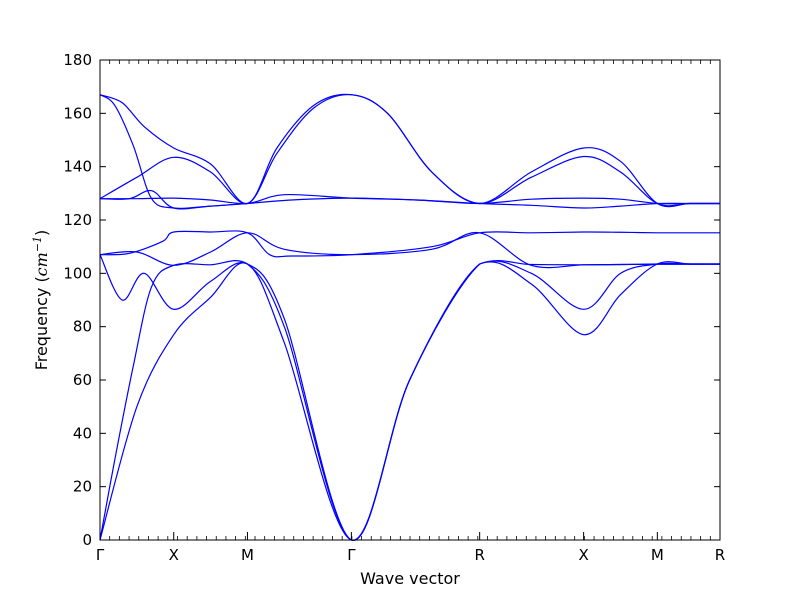  Describe the element at coordinates (41, 233) in the screenshot. I see `y-axis-label-suffix: )` at that location.